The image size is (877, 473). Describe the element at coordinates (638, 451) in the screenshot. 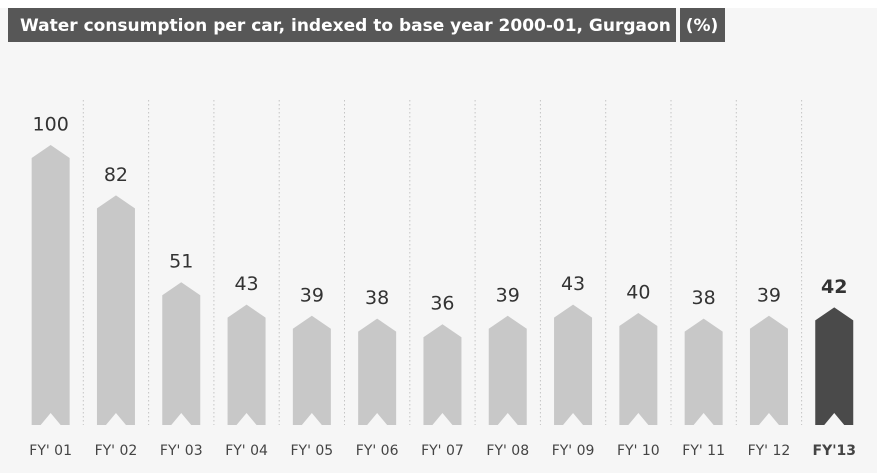

I see `x-tick-label: FY' 10` at that location.